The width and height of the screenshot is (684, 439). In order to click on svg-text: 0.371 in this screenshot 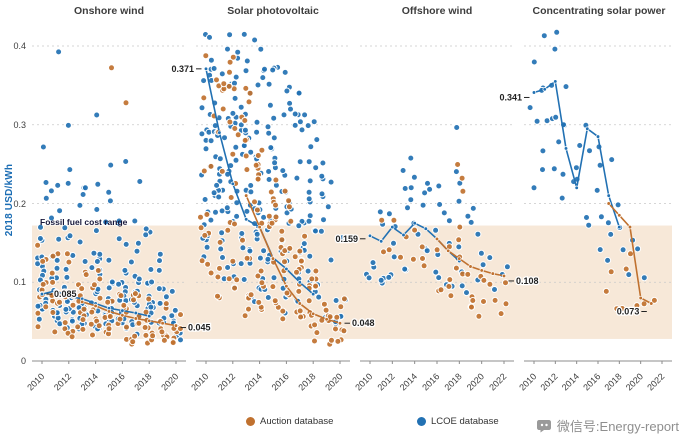, I will do `click(182, 69)`.